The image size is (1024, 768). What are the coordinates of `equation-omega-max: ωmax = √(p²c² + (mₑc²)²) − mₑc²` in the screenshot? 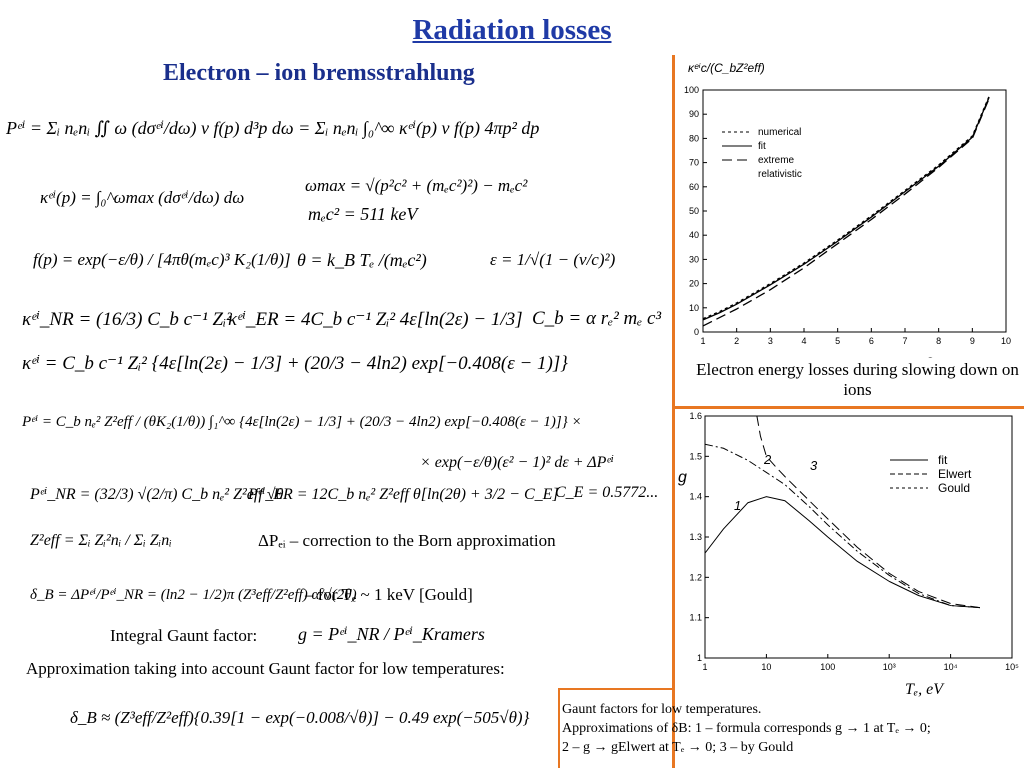 It's located at (416, 185).